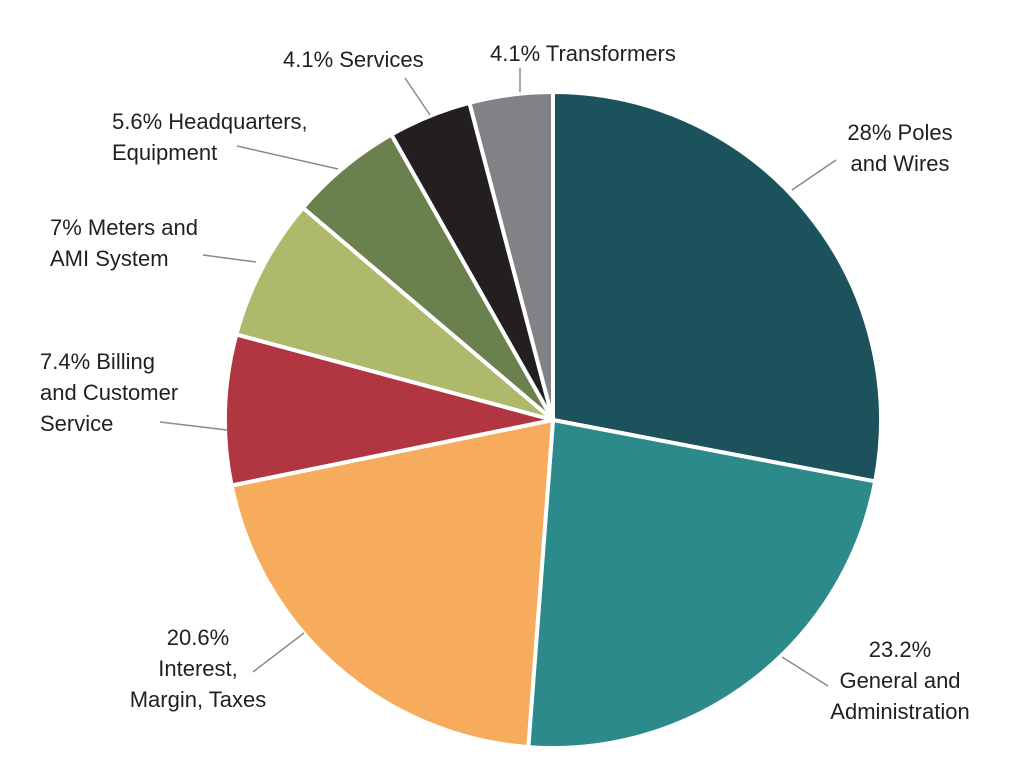 Image resolution: width=1024 pixels, height=774 pixels. What do you see at coordinates (198, 699) in the screenshot?
I see `slice-label-line: Margin, Taxes` at bounding box center [198, 699].